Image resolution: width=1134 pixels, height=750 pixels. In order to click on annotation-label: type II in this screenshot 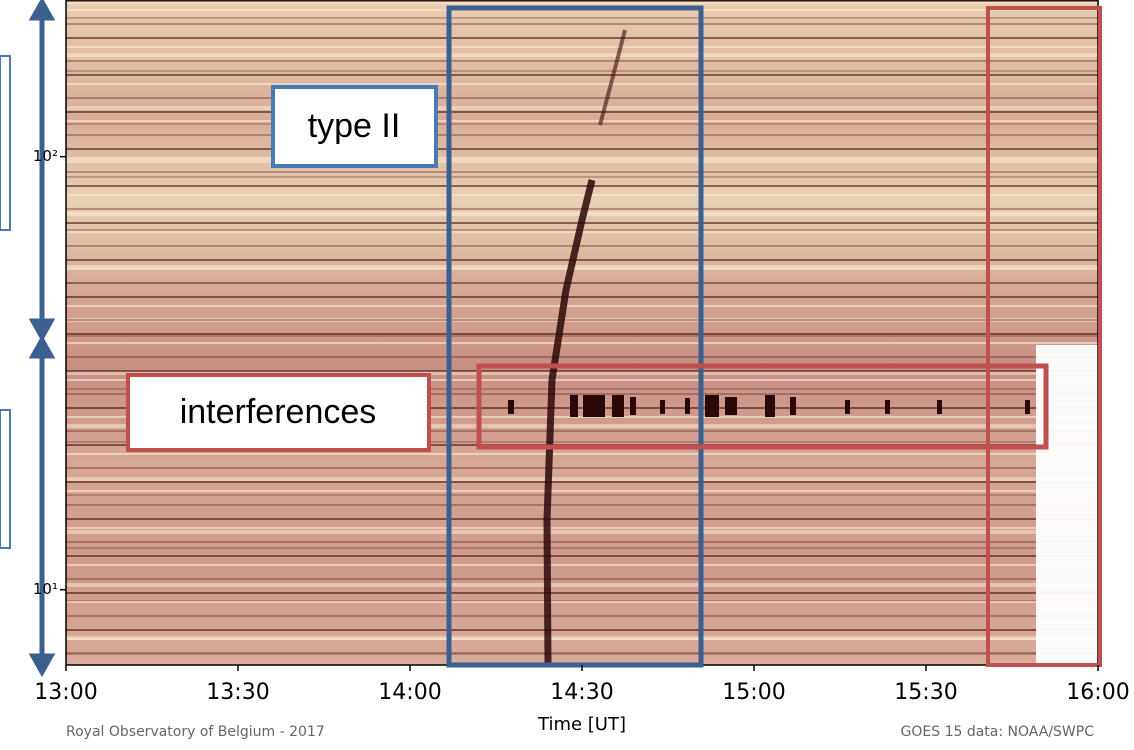, I will do `click(354, 126)`.